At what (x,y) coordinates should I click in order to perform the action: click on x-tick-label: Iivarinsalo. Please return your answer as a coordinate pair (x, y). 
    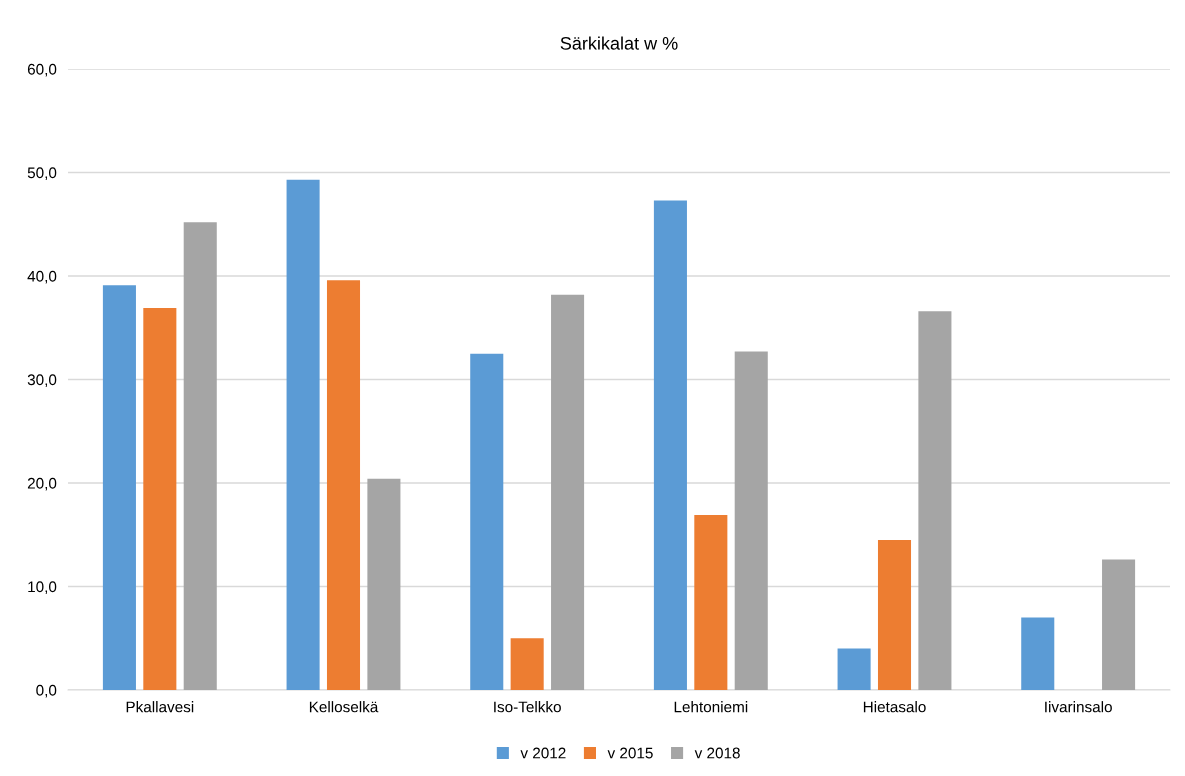
    Looking at the image, I should click on (1078, 707).